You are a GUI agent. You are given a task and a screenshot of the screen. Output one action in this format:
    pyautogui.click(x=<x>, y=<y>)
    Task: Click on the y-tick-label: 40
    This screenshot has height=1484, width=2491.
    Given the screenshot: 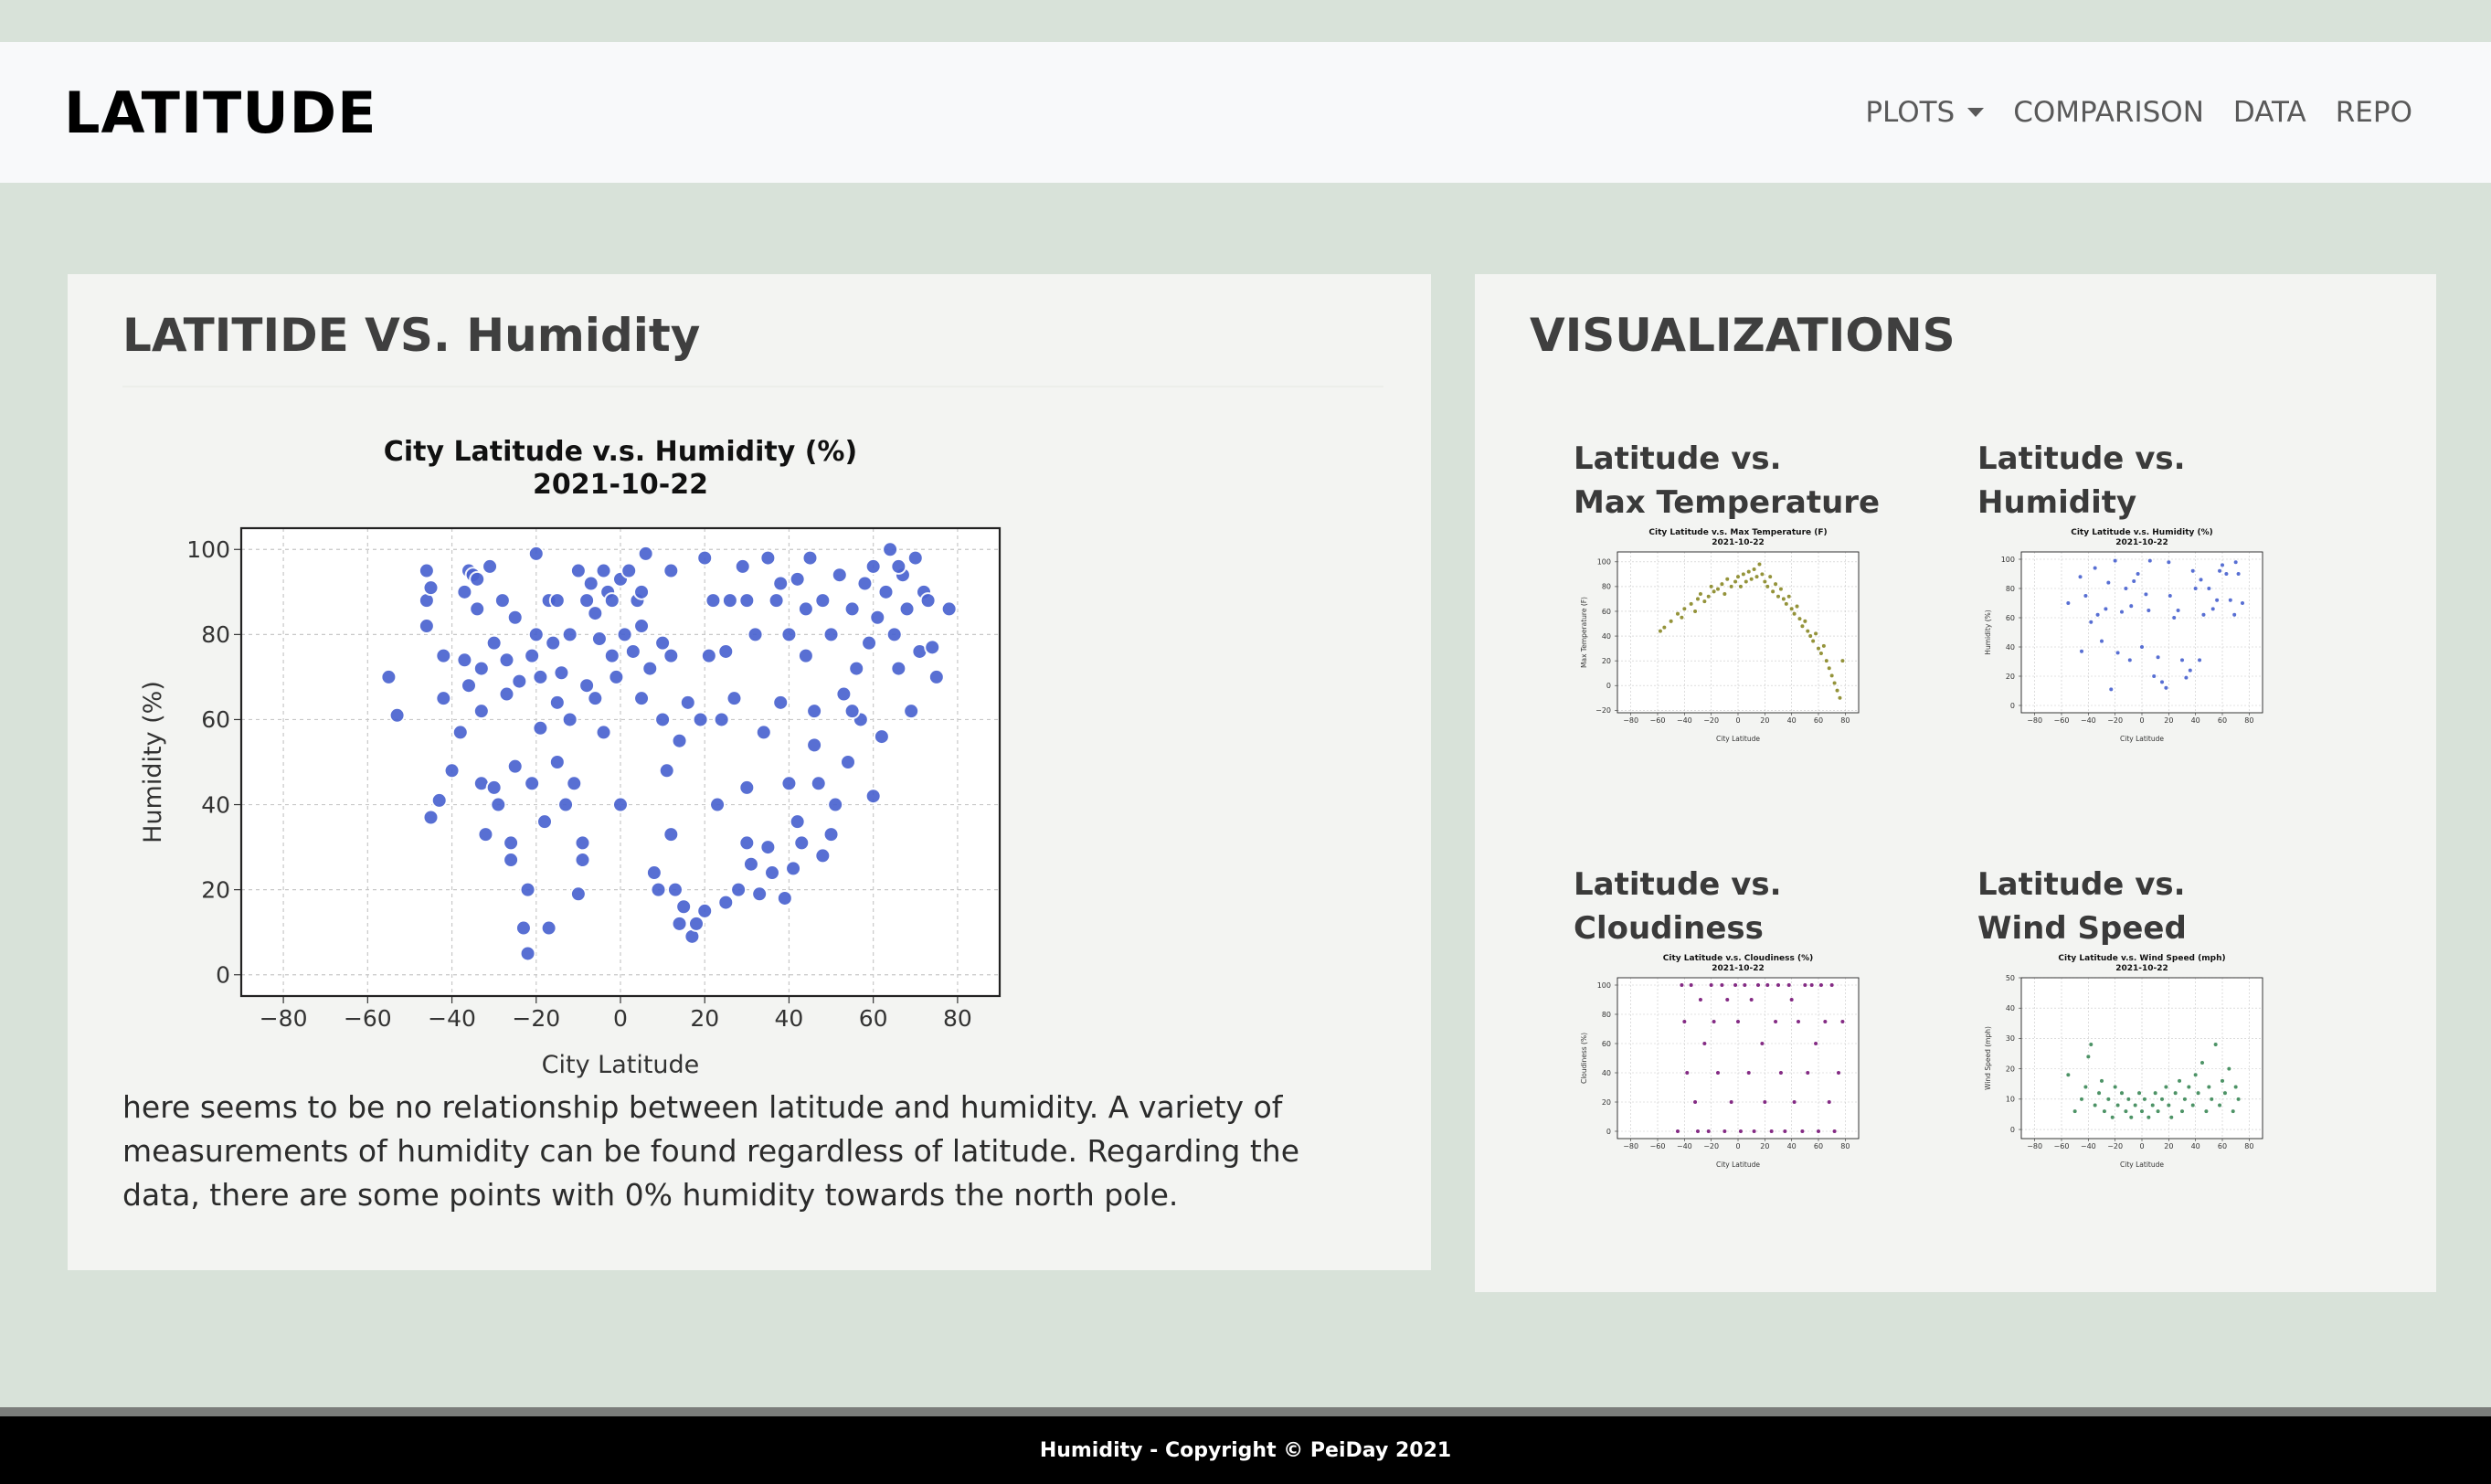 What is the action you would take?
    pyautogui.click(x=215, y=805)
    